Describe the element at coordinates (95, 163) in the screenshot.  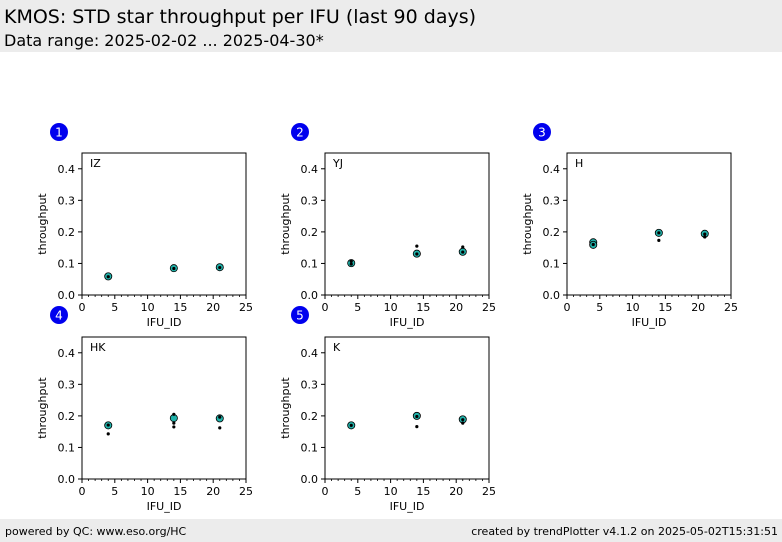
I see `band-label: IZ` at that location.